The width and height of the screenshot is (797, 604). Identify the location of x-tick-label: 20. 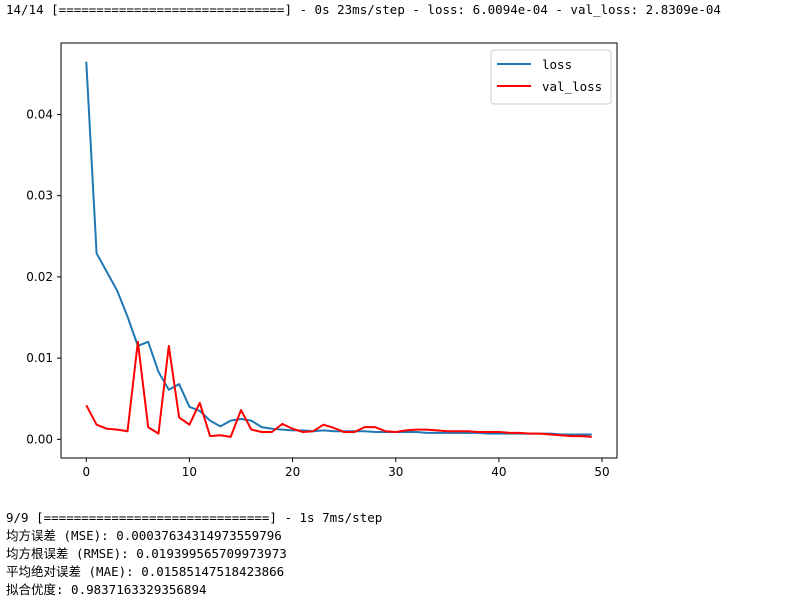
(292, 472).